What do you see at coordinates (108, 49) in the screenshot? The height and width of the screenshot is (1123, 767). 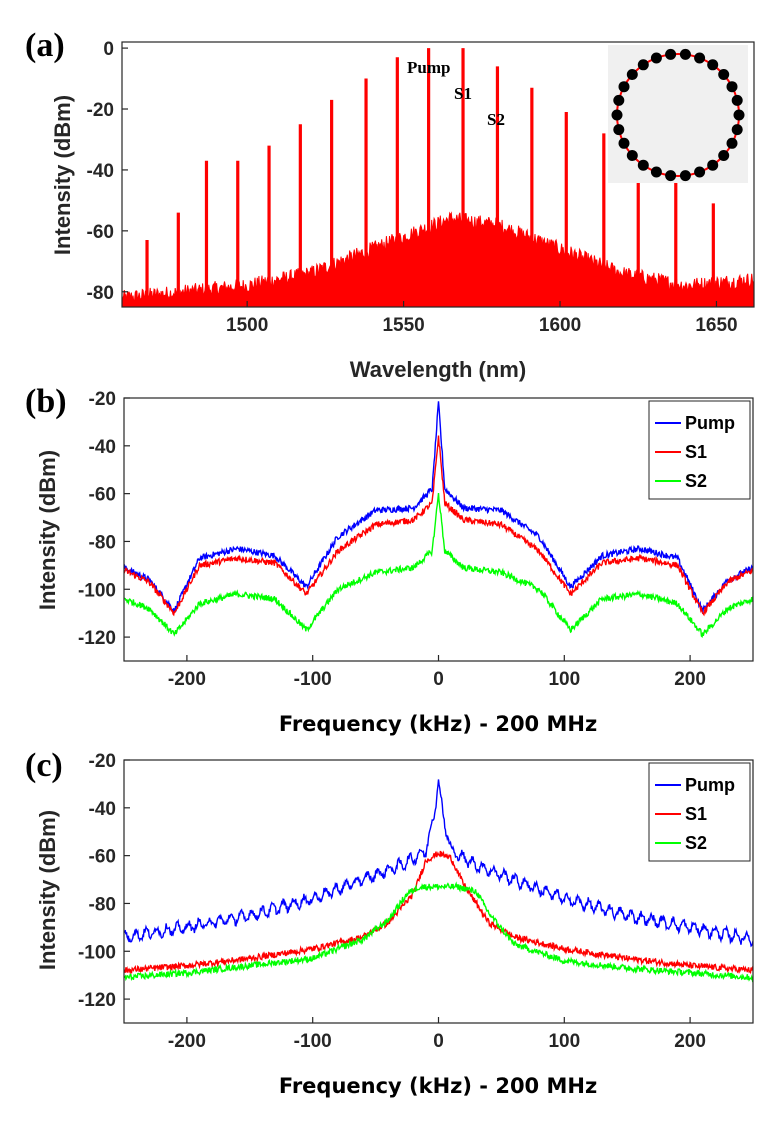 I see `panel-a-ytick-label: 0` at bounding box center [108, 49].